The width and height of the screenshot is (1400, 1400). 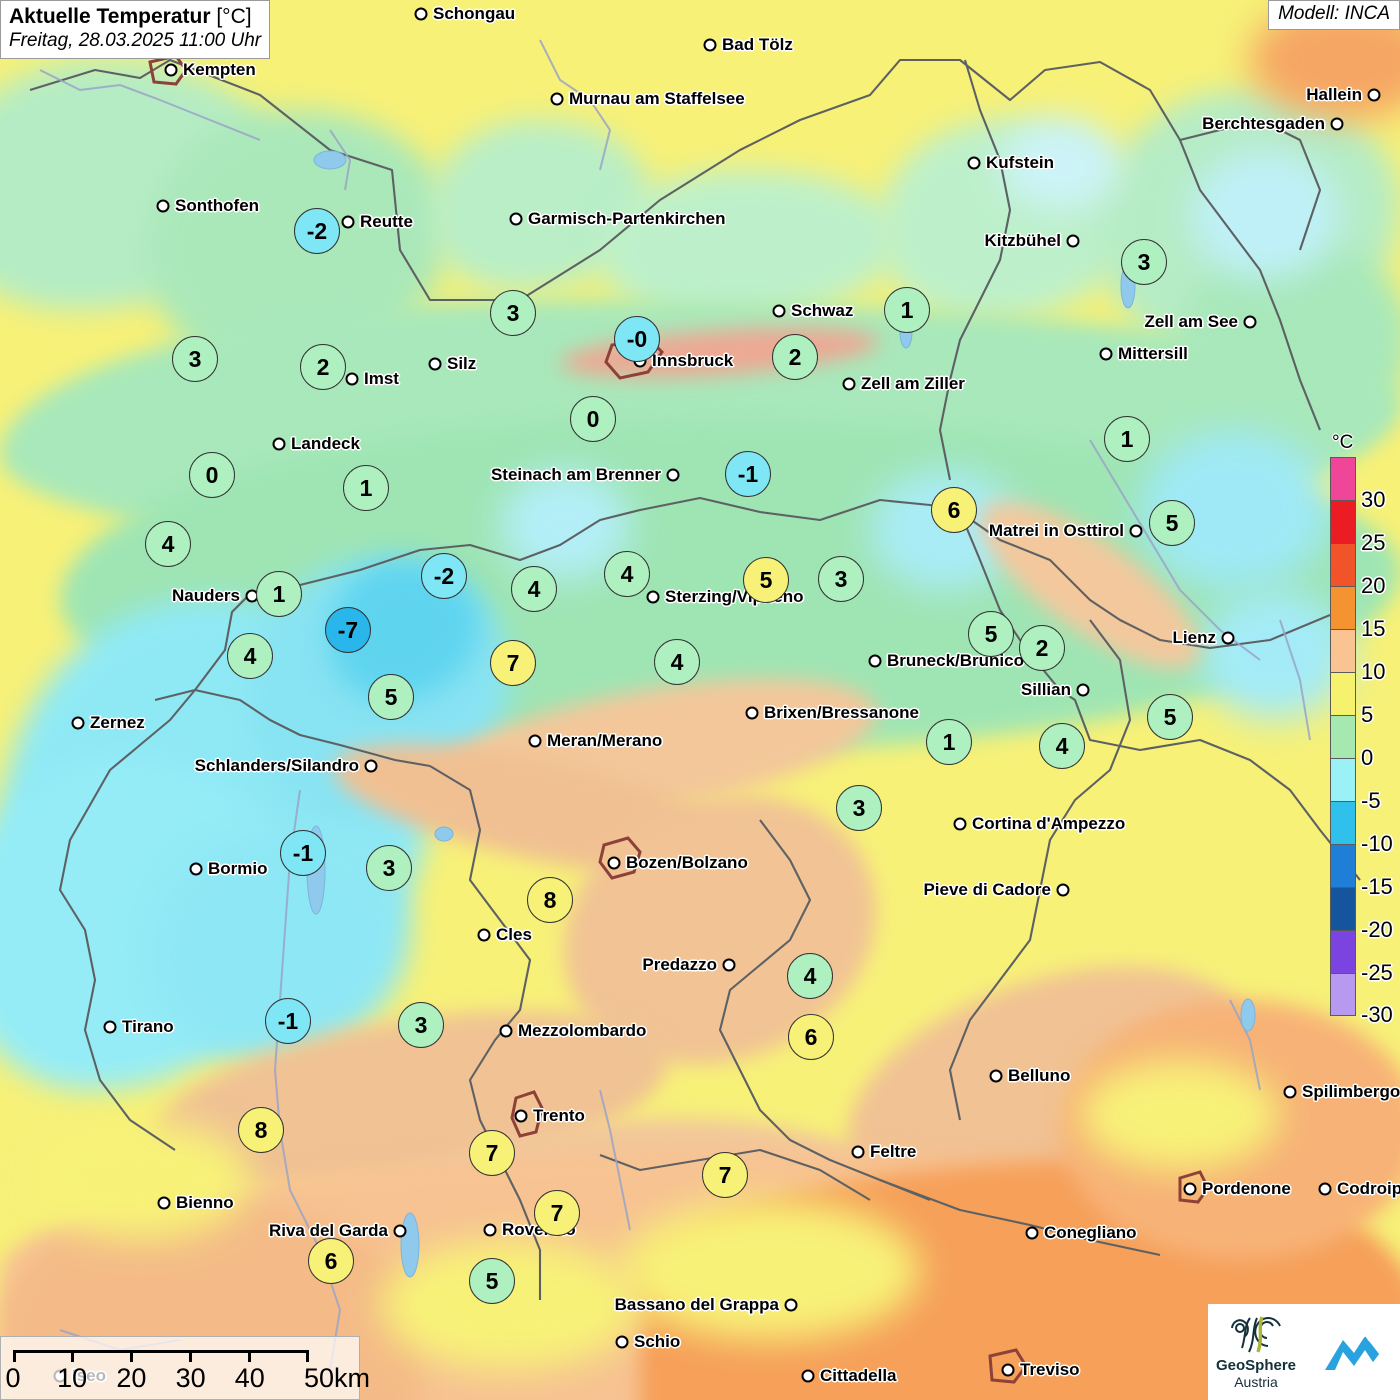 I want to click on geosphere-sub: Austria, so click(x=1256, y=1382).